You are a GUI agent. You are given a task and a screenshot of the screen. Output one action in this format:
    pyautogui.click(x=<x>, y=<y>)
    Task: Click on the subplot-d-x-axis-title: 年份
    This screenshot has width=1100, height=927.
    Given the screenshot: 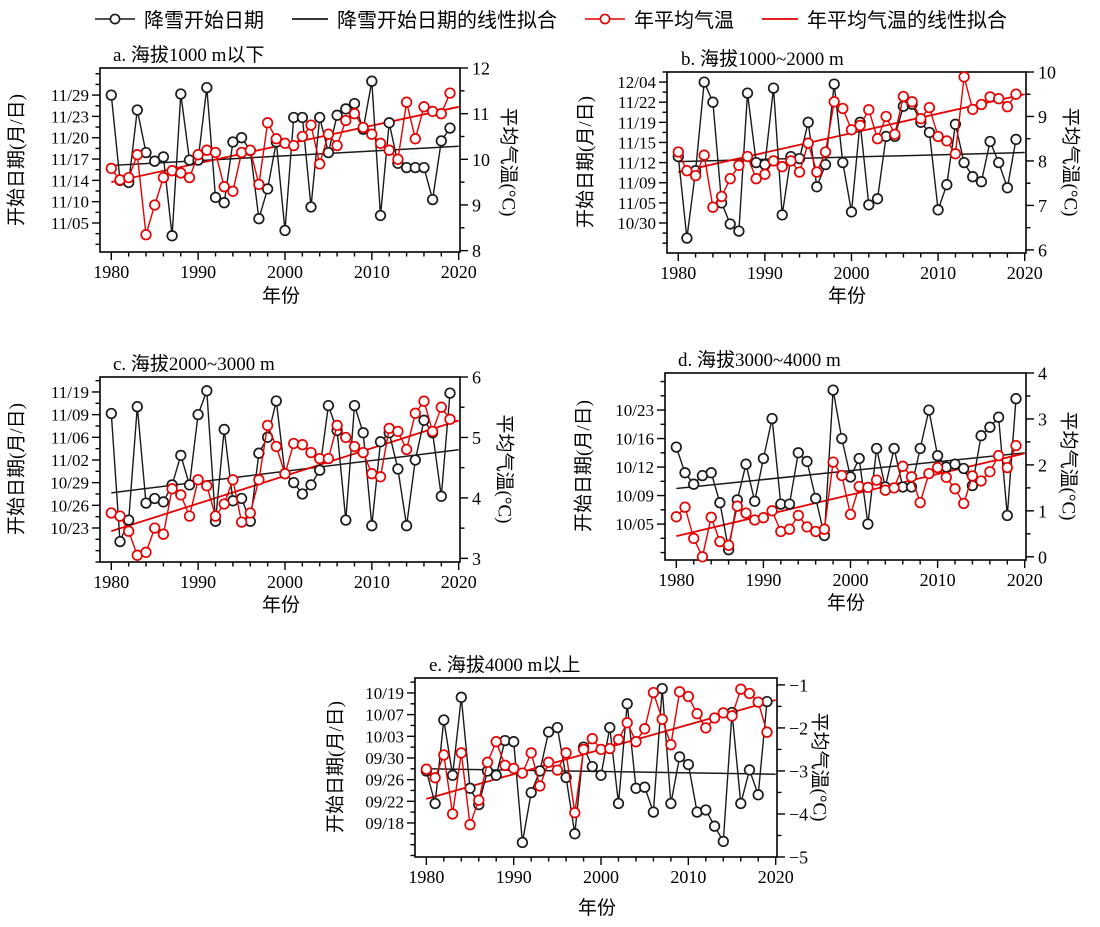 What is the action you would take?
    pyautogui.click(x=846, y=603)
    